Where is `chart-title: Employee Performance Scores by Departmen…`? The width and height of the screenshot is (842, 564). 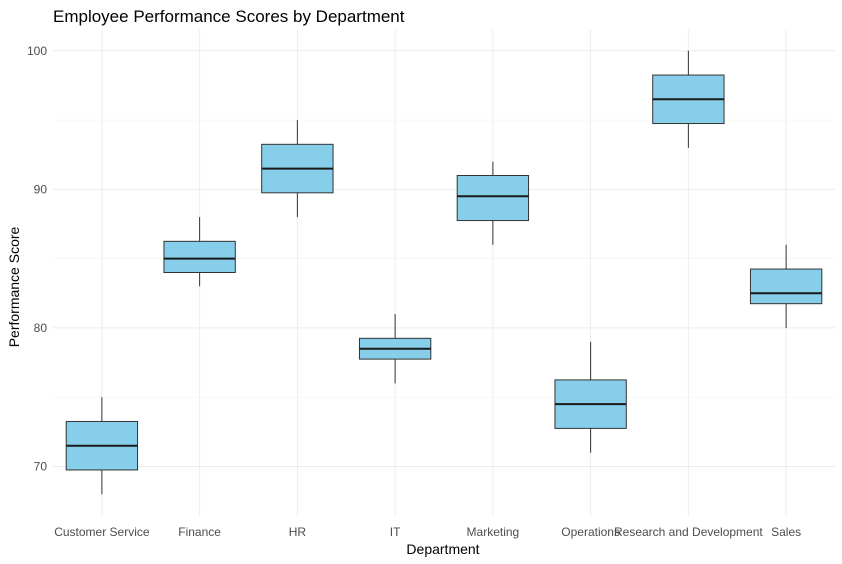 chart-title: Employee Performance Scores by Departmen… is located at coordinates (229, 16).